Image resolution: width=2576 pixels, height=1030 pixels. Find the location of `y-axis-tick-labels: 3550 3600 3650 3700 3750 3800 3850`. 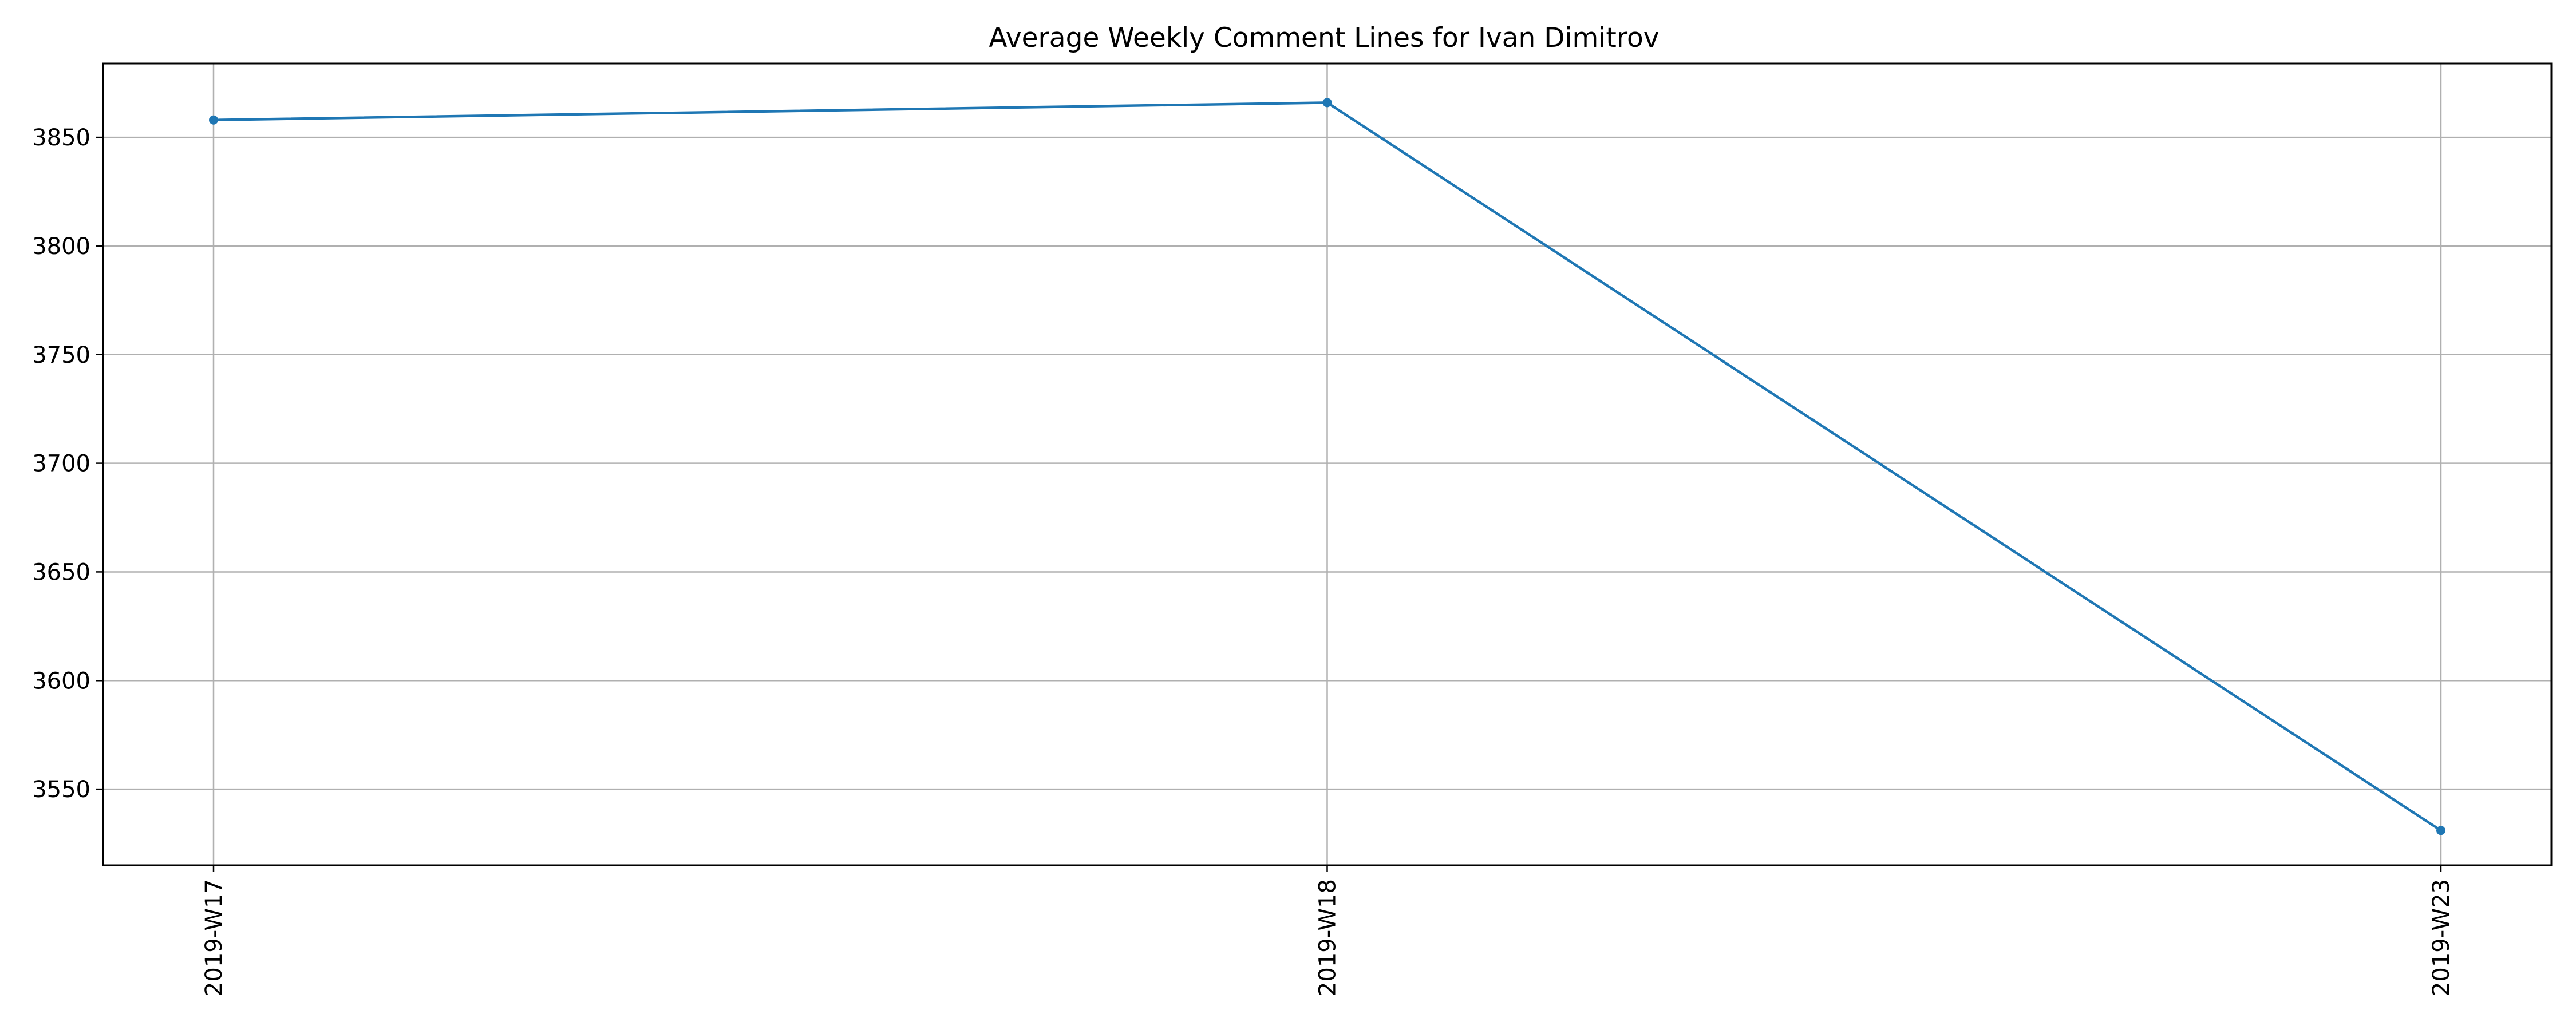

y-axis-tick-labels: 3550 3600 3650 3700 3750 3800 3850 is located at coordinates (61, 464).